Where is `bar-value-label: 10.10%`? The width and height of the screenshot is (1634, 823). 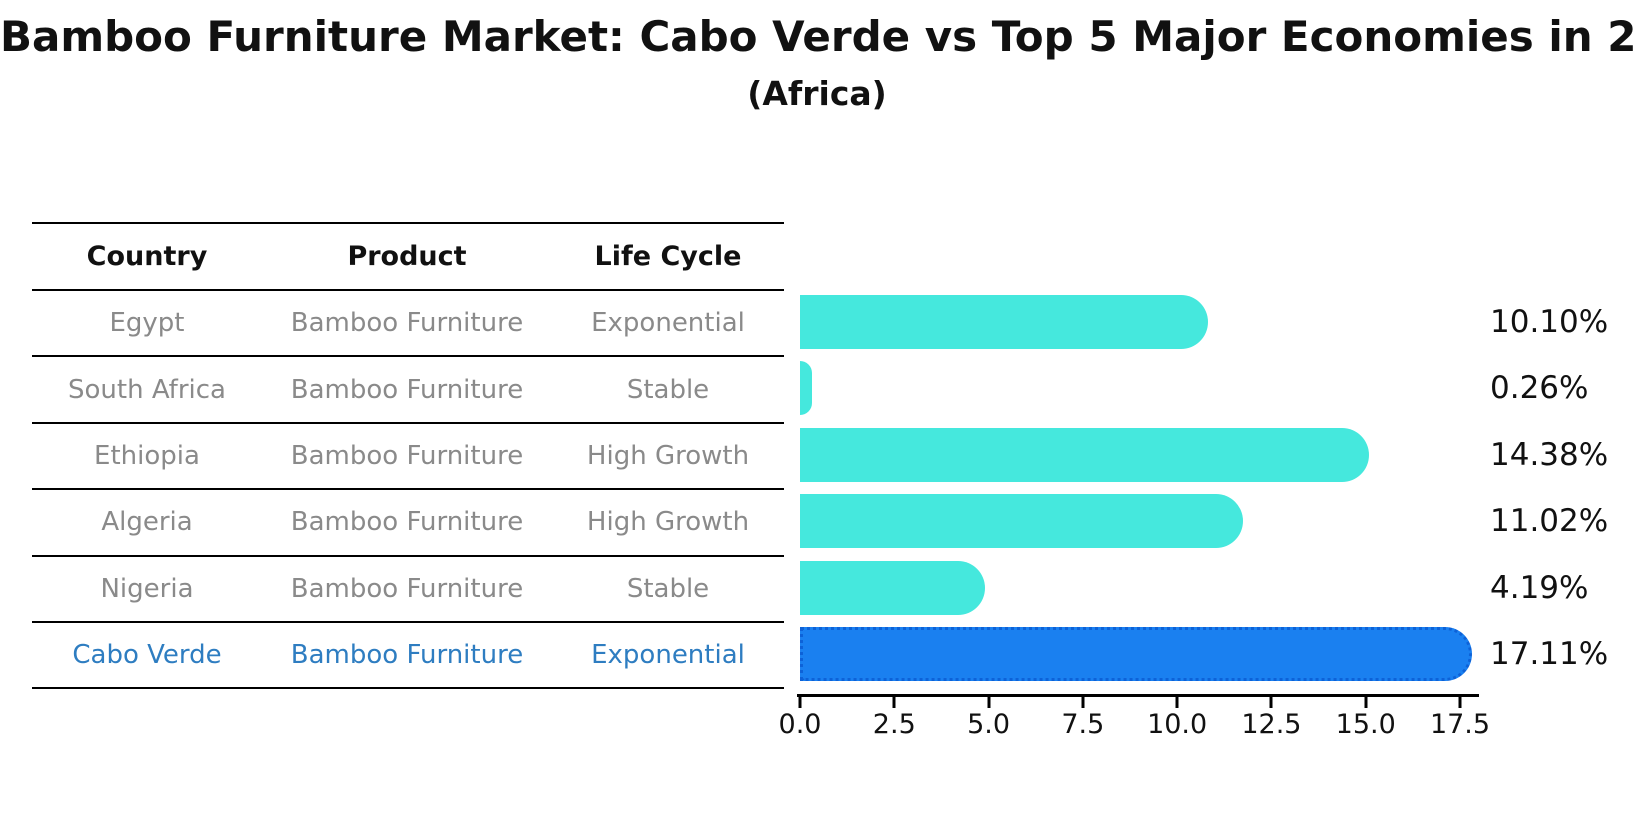
bar-value-label: 10.10% is located at coordinates (1549, 322).